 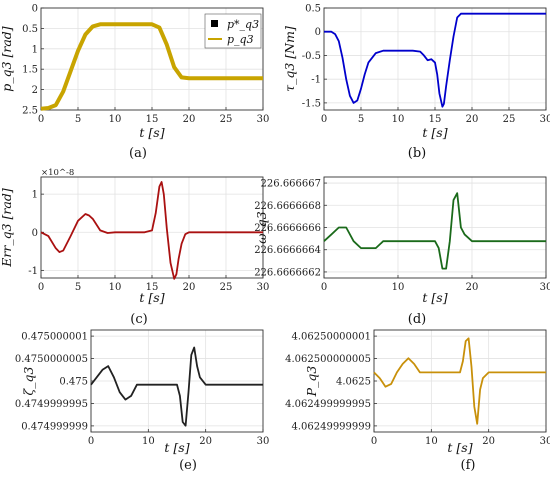 What do you see at coordinates (287, 272) in the screenshot?
I see `y-tick-label: 226.6666662` at bounding box center [287, 272].